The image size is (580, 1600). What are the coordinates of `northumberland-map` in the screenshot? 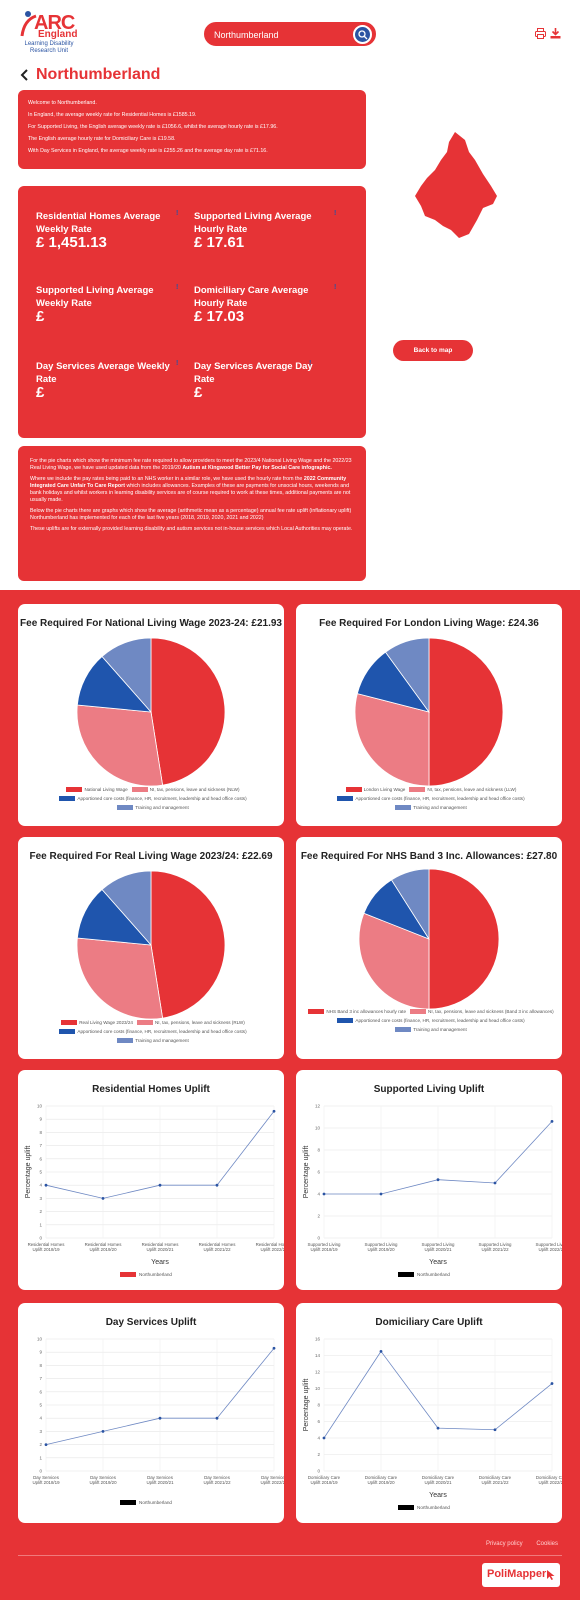 It's located at (458, 185).